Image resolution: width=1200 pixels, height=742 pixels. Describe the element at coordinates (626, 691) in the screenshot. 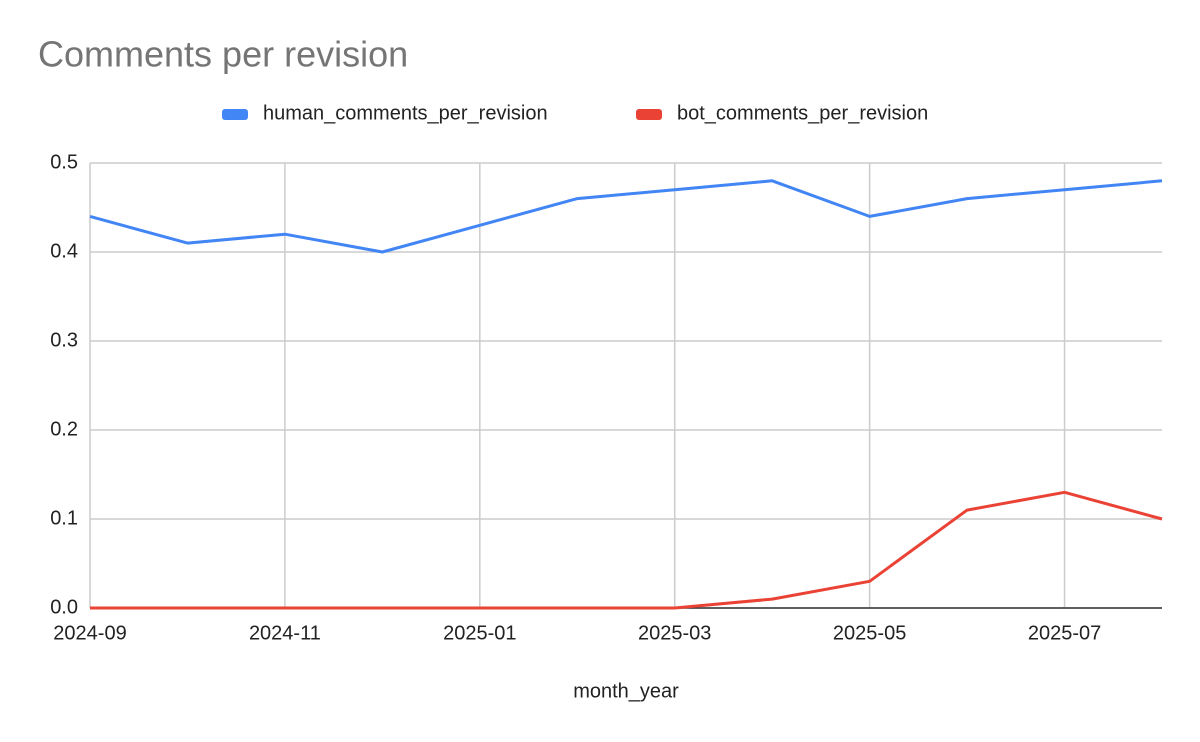

I see `x-axis-title: month_year` at that location.